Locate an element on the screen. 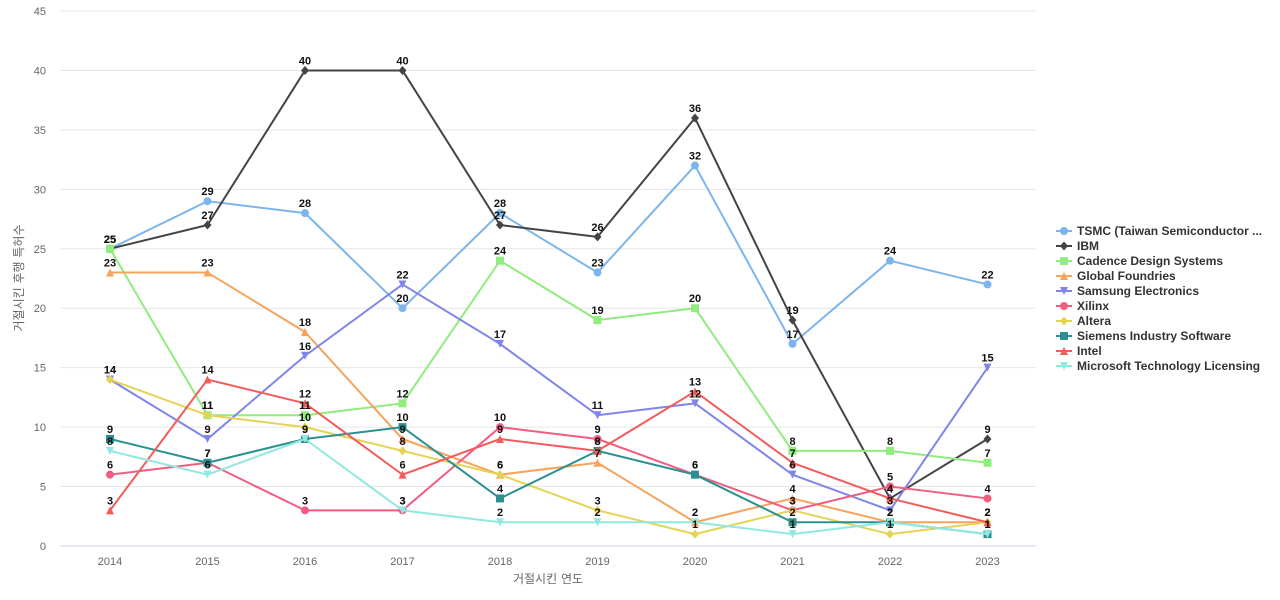  data-label: 13 is located at coordinates (695, 382).